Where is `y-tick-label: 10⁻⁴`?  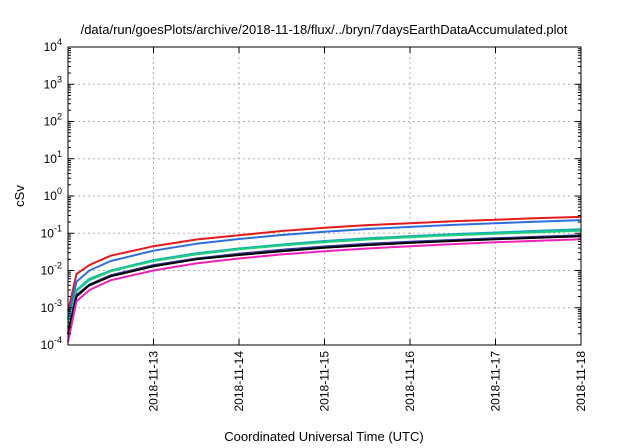 y-tick-label: 10⁻⁴ is located at coordinates (51, 343).